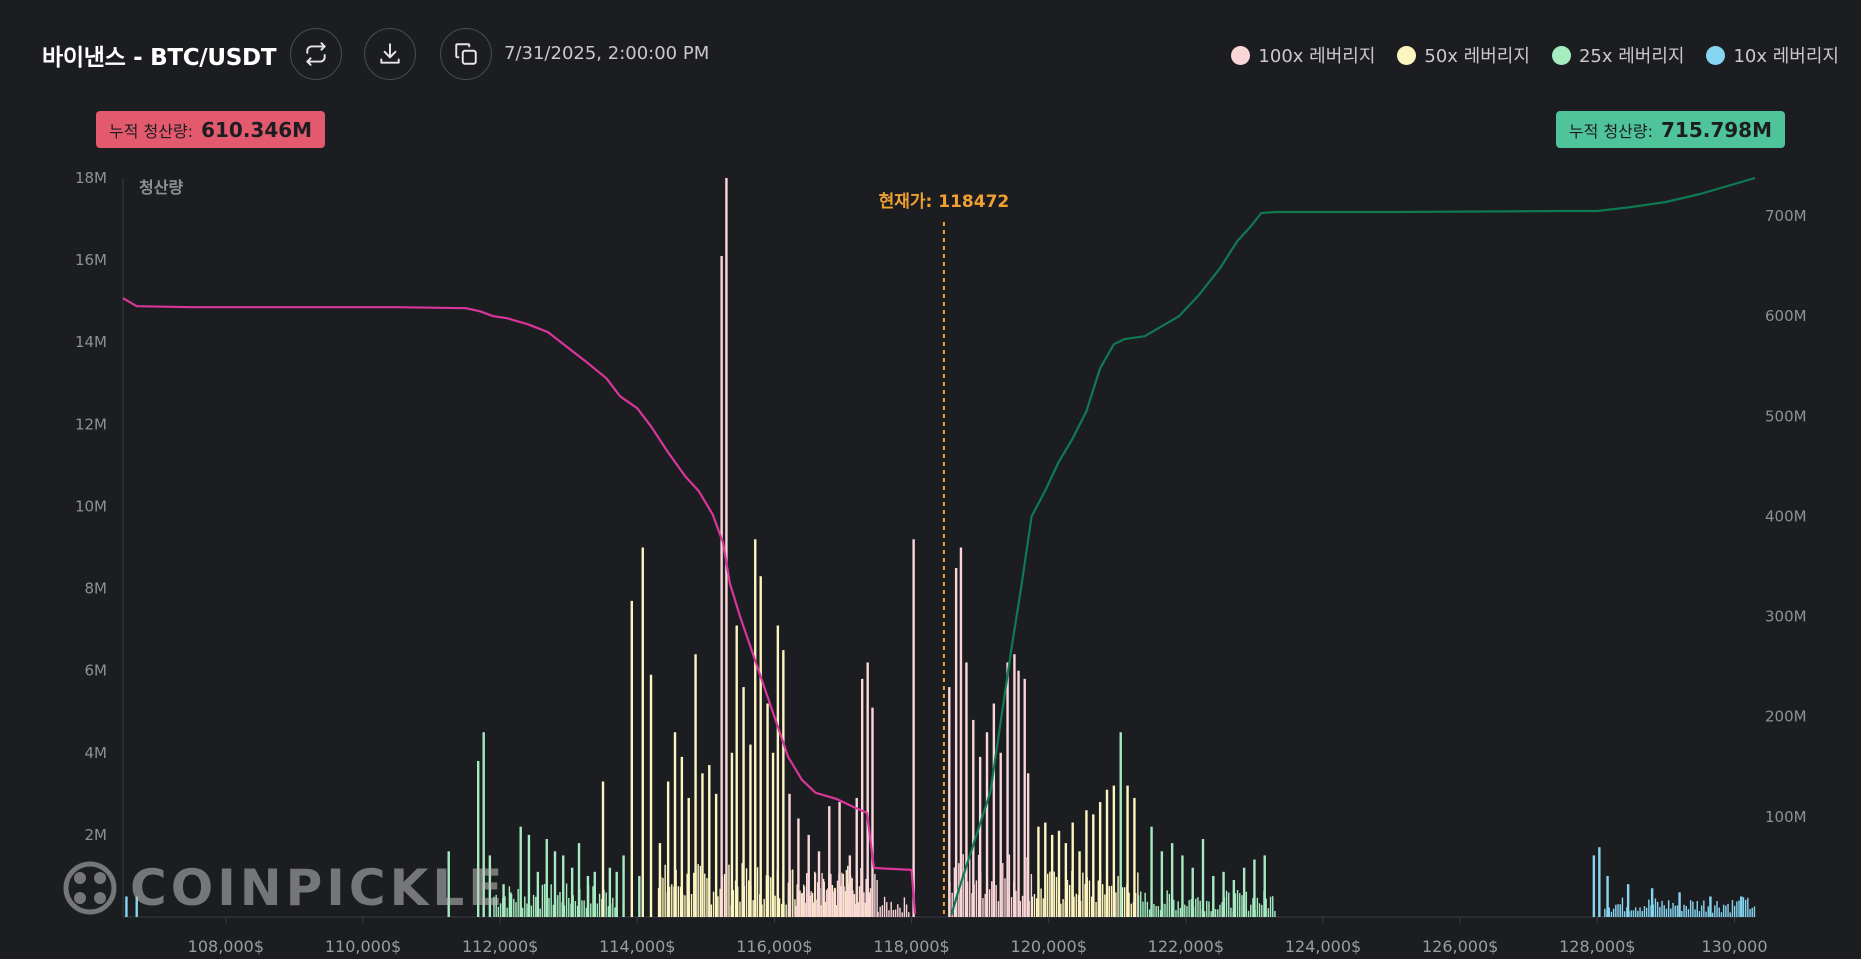 The width and height of the screenshot is (1861, 959). Describe the element at coordinates (774, 946) in the screenshot. I see `x-tick-label: 116,000$` at that location.